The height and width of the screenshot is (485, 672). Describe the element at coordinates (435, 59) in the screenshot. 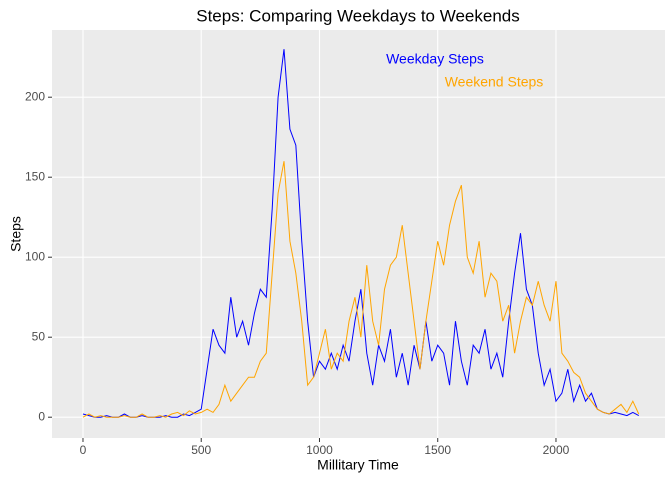

I see `legend-label: Weekday Steps` at that location.